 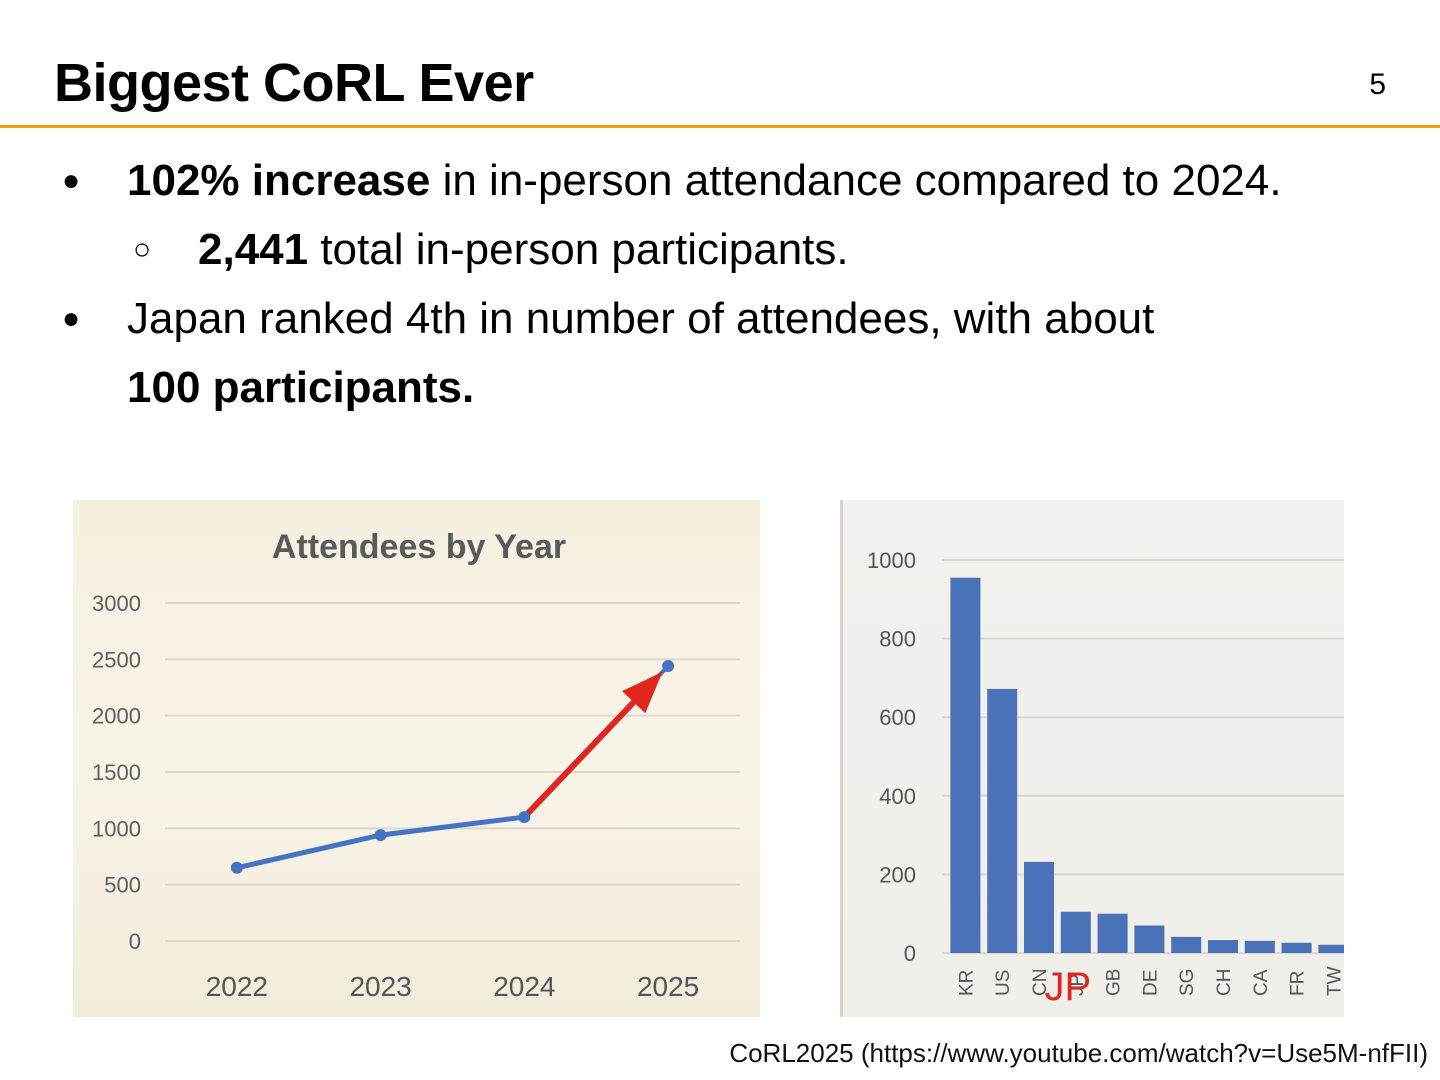 What do you see at coordinates (1002, 820) in the screenshot?
I see `bar-us` at bounding box center [1002, 820].